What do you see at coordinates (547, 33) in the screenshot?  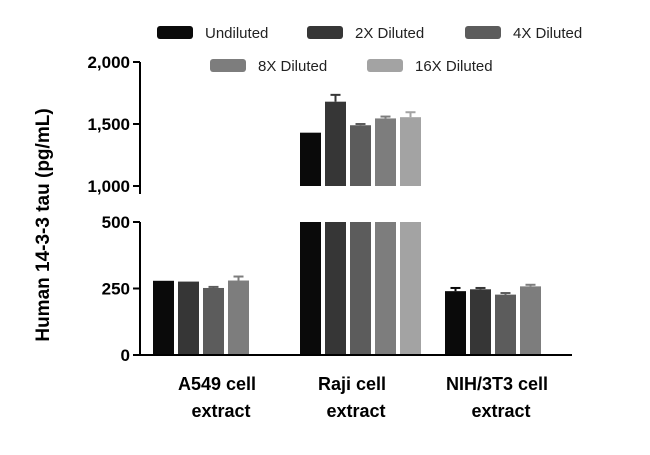 I see `legend-label: 4X Diluted` at bounding box center [547, 33].